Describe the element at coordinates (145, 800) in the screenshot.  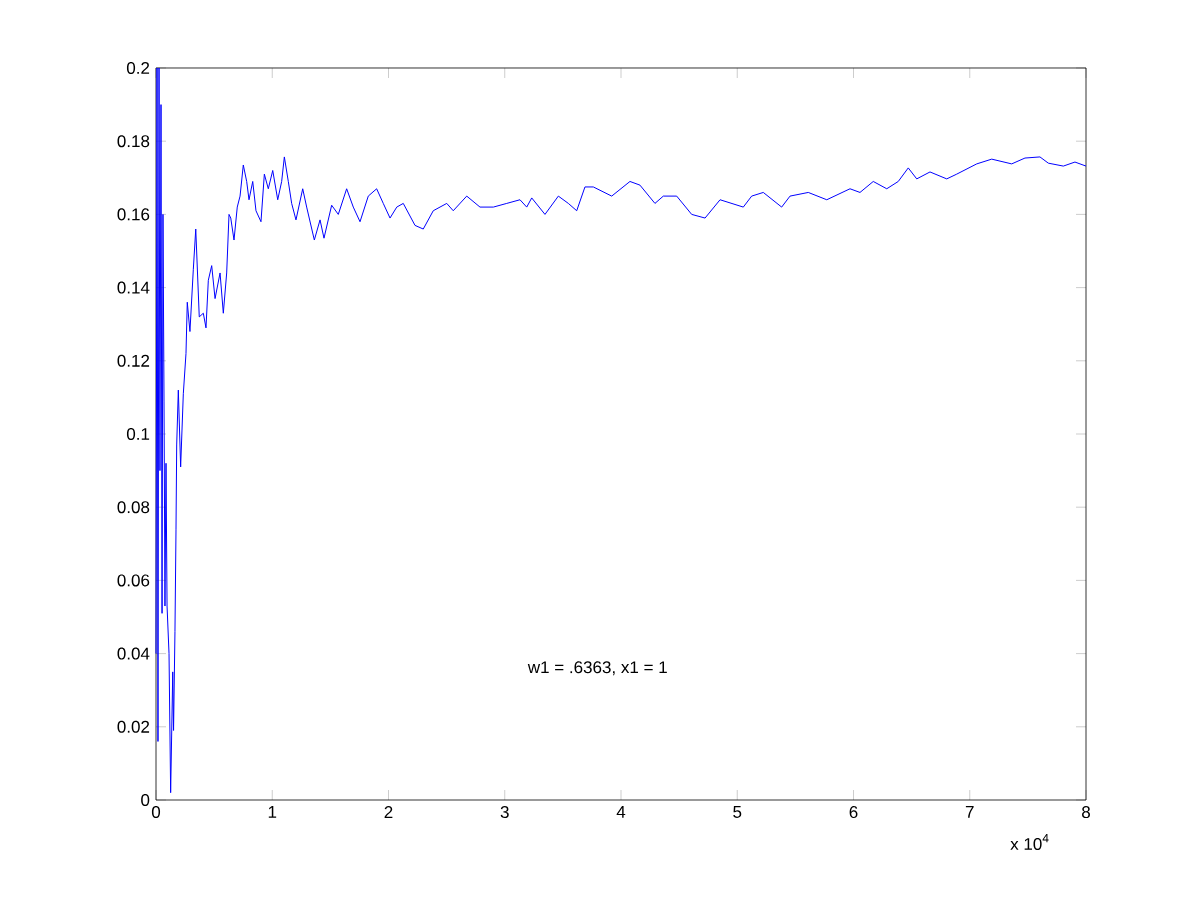
I see `y-tick-label: 0` at that location.